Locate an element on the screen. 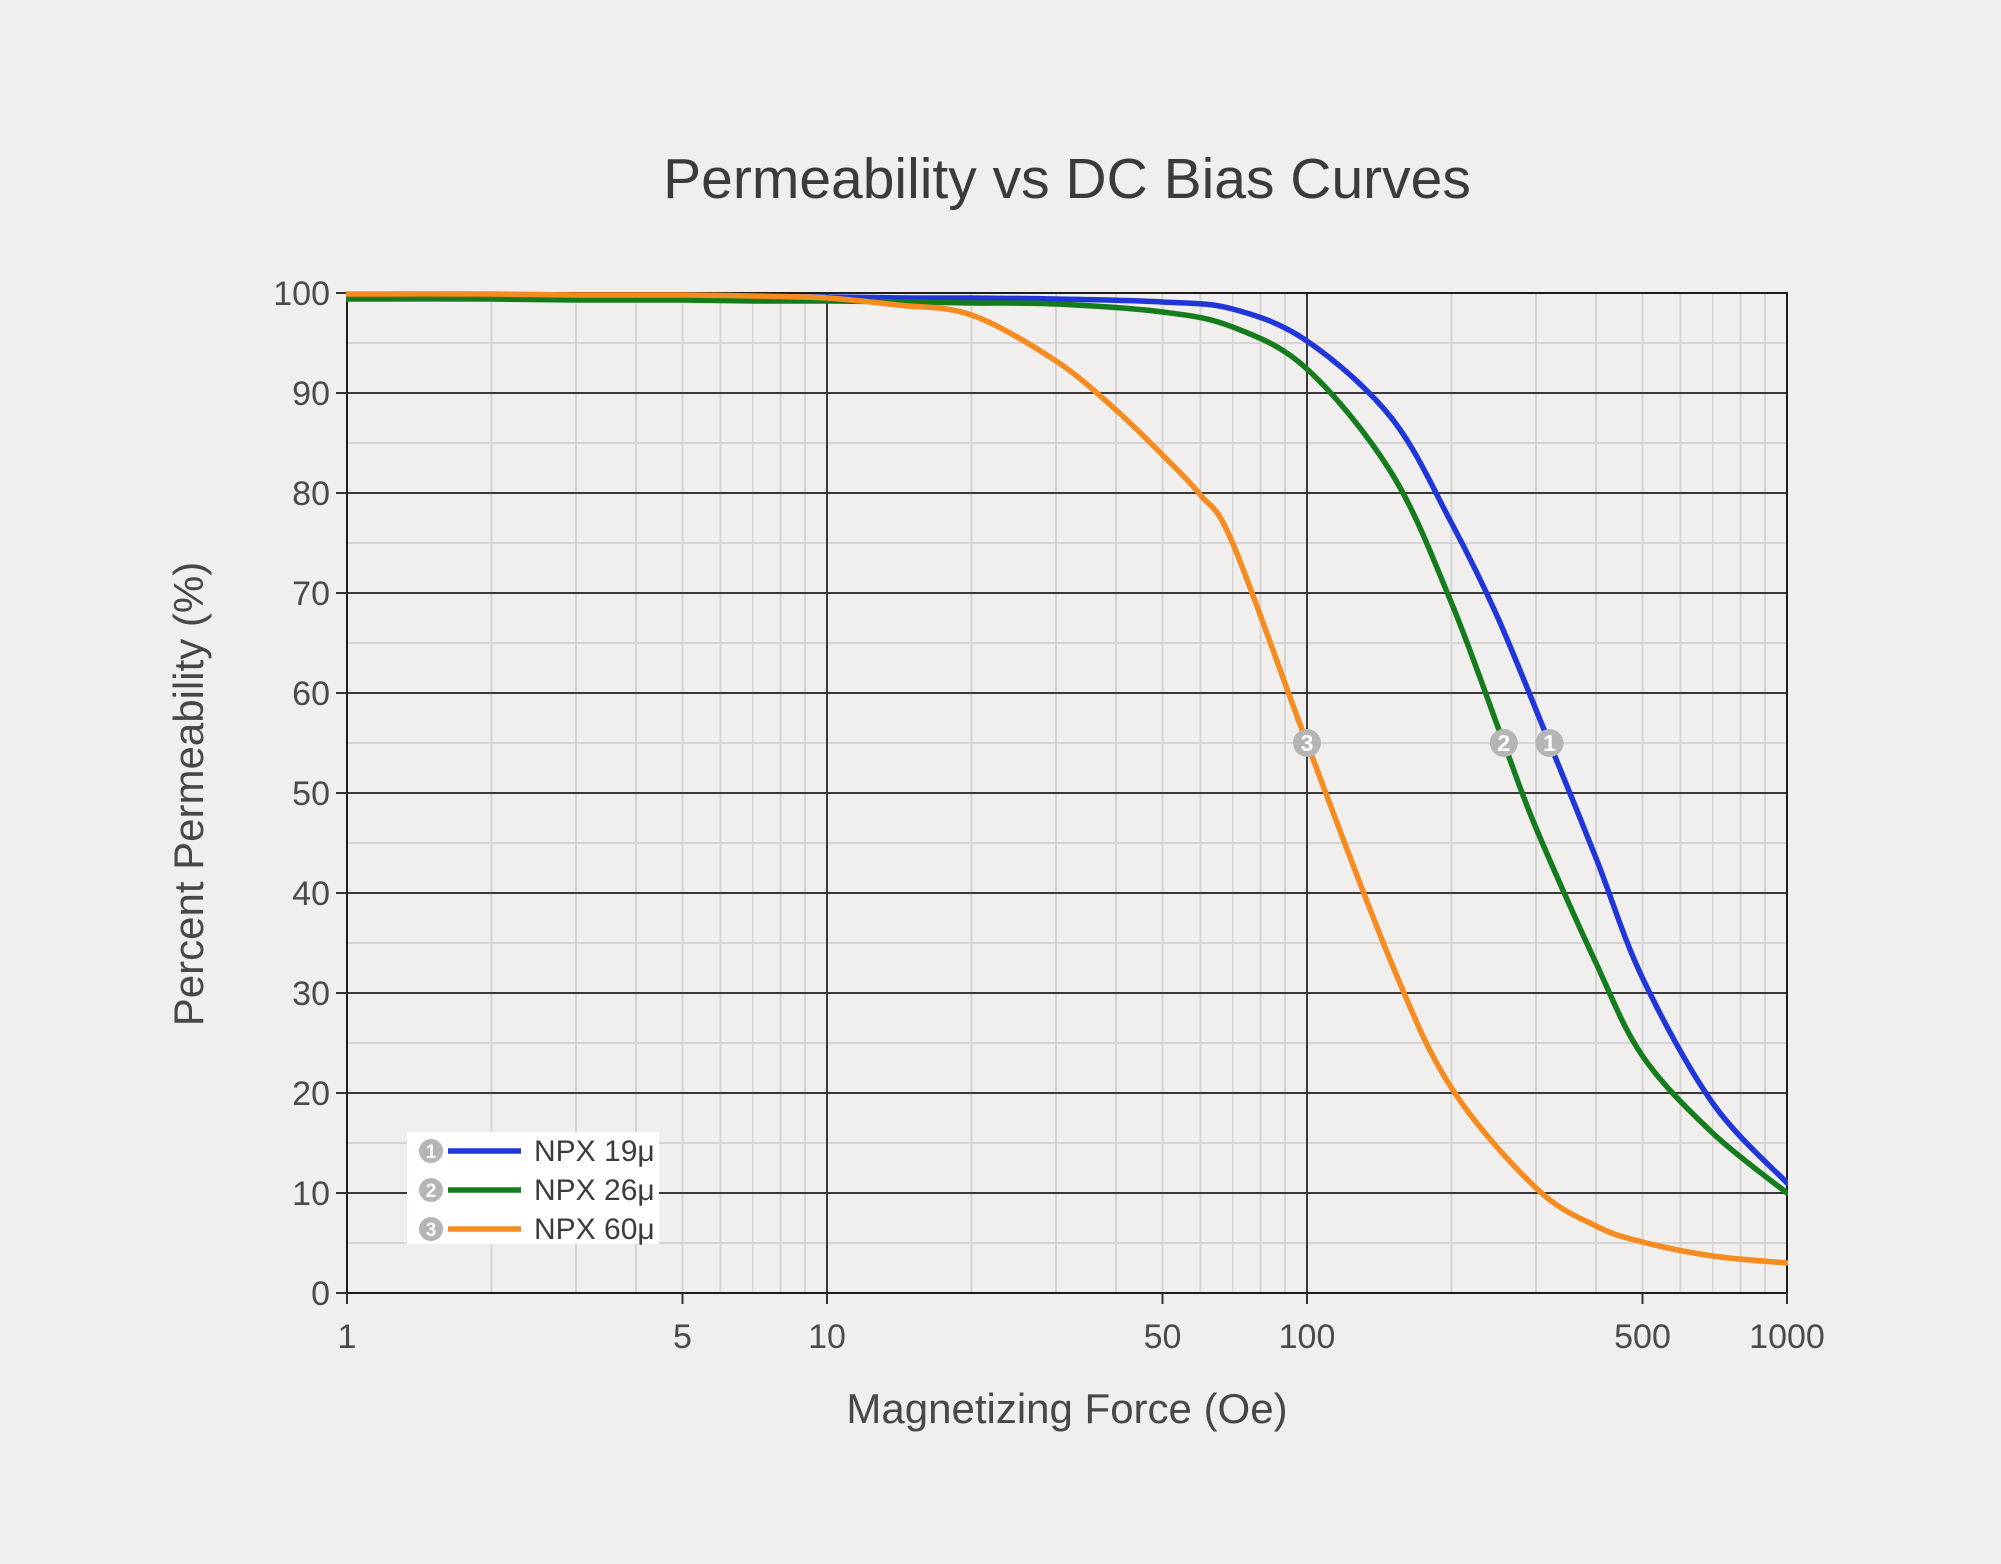  legend-badge-number: 2 is located at coordinates (431, 1191).